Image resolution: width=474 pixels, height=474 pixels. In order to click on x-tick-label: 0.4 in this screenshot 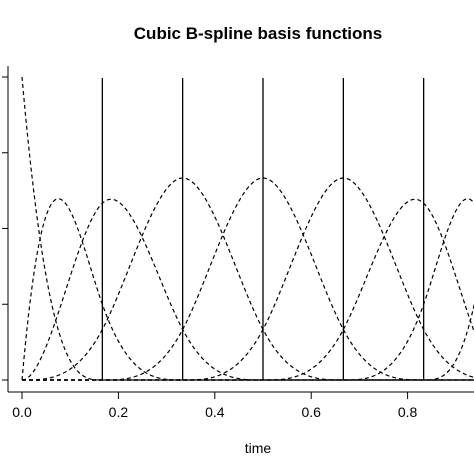, I will do `click(215, 412)`.